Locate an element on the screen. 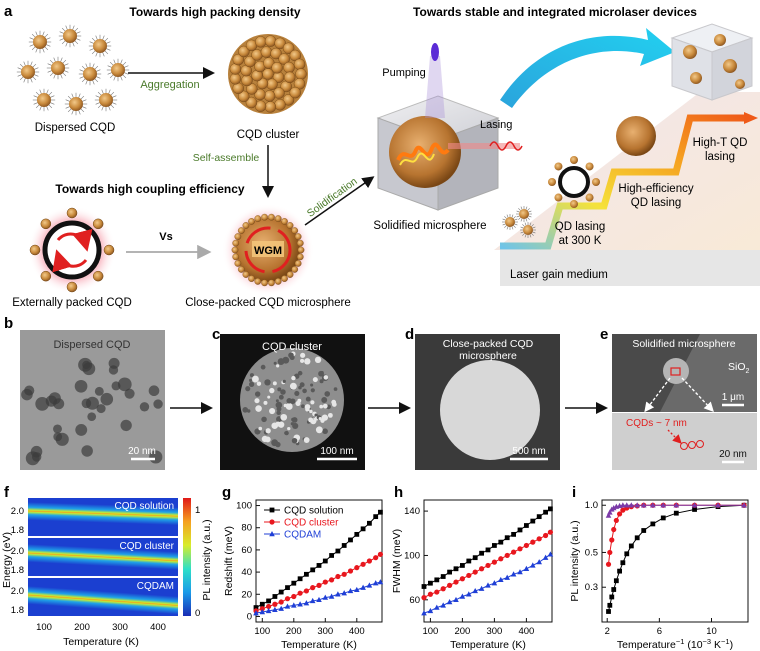 Image resolution: width=760 pixels, height=651 pixels. x-tick-label: 6 is located at coordinates (659, 631).